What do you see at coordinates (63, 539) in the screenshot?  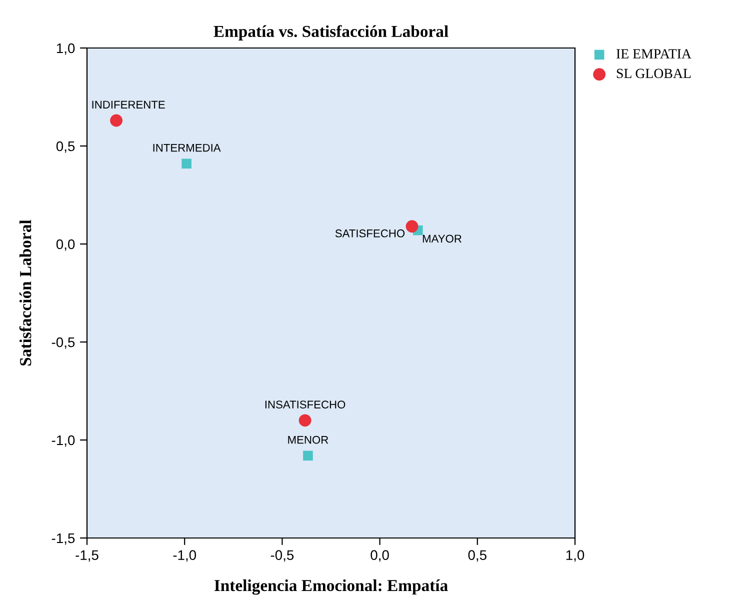 I see `y-tick-label: -1,5` at bounding box center [63, 539].